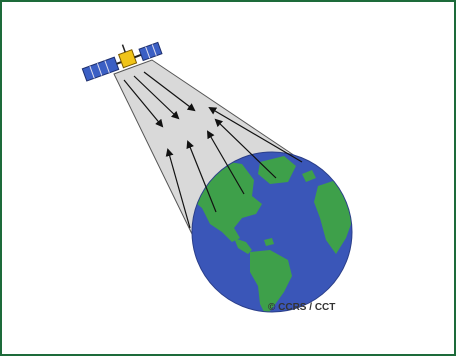 This screenshot has height=358, width=456. I want to click on left-solar-panel, so click(100, 69).